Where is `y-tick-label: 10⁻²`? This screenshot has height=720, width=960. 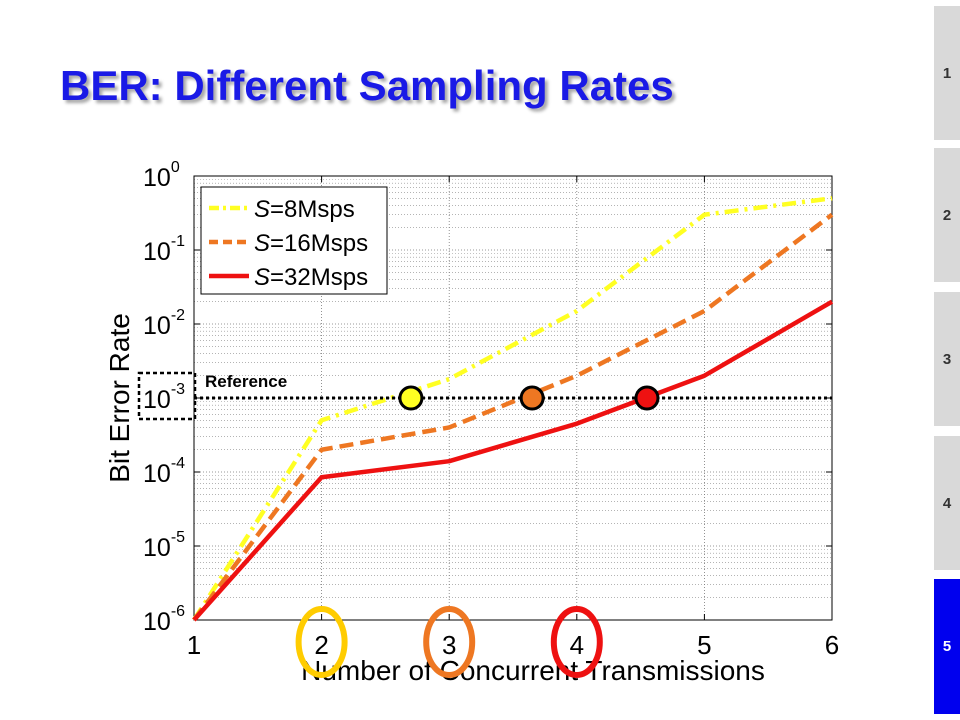
y-tick-label: 10⁻² is located at coordinates (164, 323).